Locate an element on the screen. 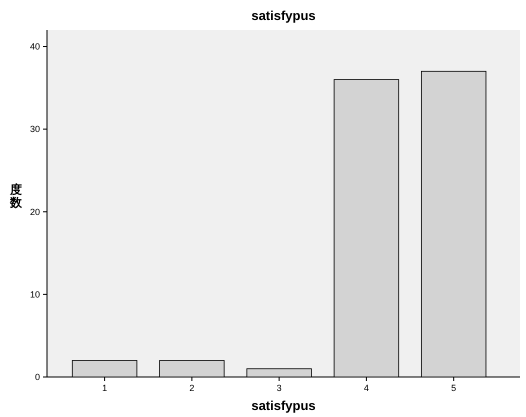 The image size is (526, 417). x-axis-title: satisfypus is located at coordinates (283, 405).